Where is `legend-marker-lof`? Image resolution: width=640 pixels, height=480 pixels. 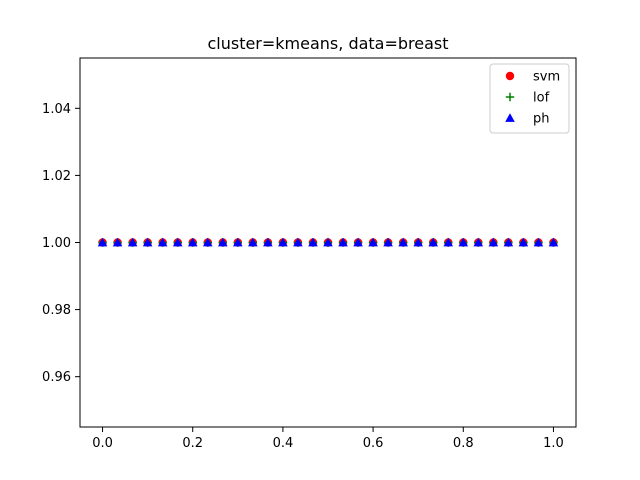 legend-marker-lof is located at coordinates (510, 97).